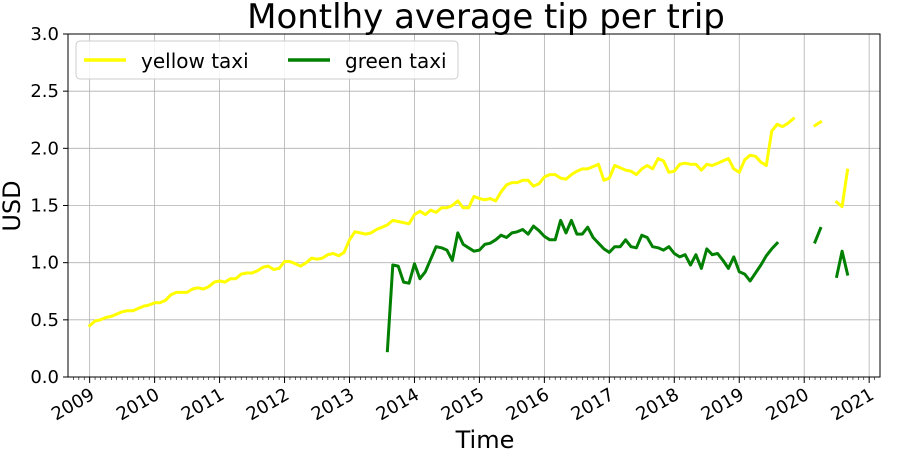 This screenshot has height=453, width=904. I want to click on y-tick-label: 1.0, so click(44, 263).